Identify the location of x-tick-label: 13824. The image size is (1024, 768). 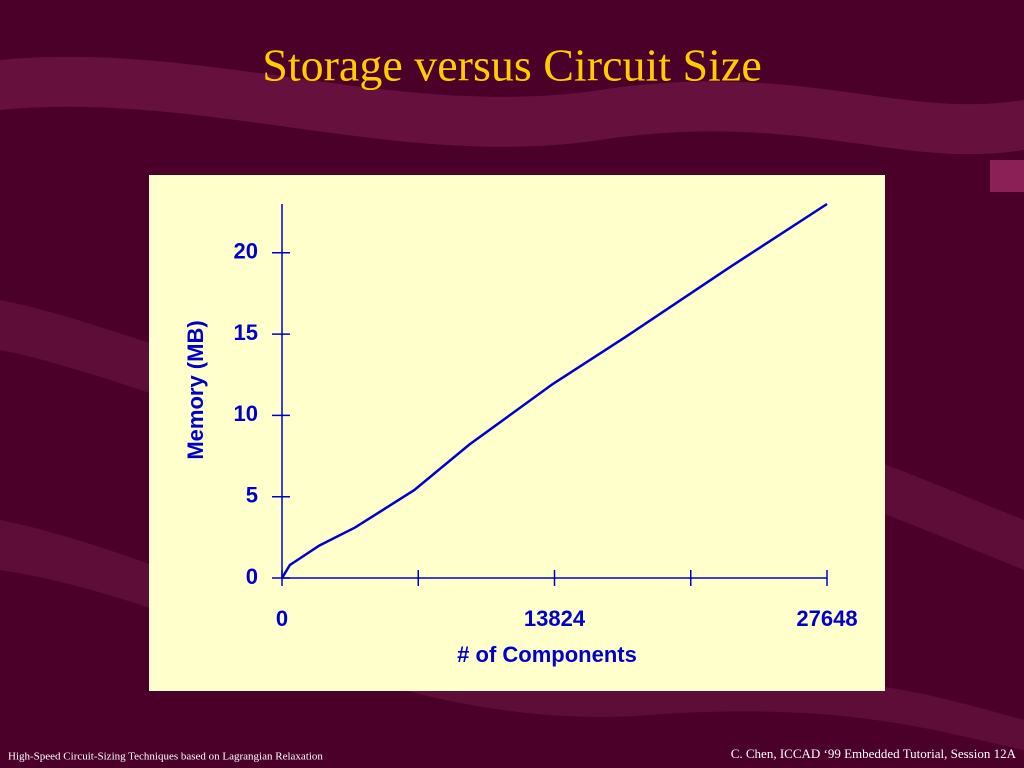
(555, 618).